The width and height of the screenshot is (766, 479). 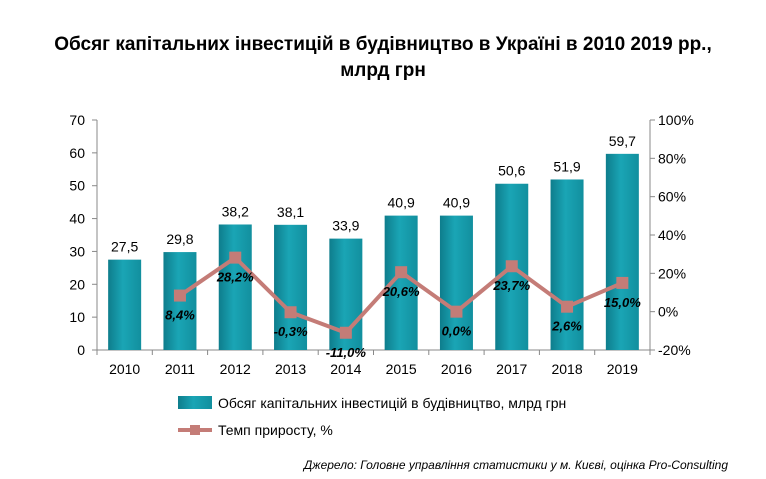 What do you see at coordinates (674, 350) in the screenshot?
I see `y-right-tick-label: -20%` at bounding box center [674, 350].